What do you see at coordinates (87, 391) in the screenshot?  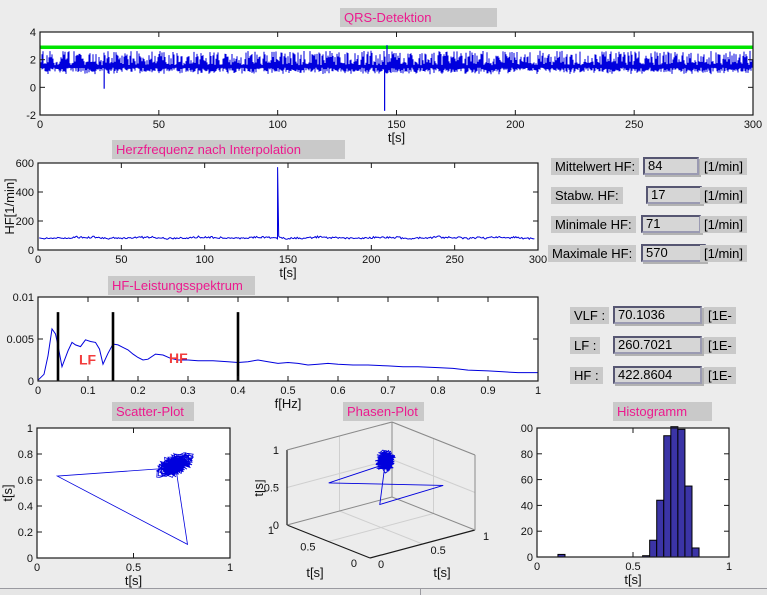 I see `svg-text: 0.1` at bounding box center [87, 391].